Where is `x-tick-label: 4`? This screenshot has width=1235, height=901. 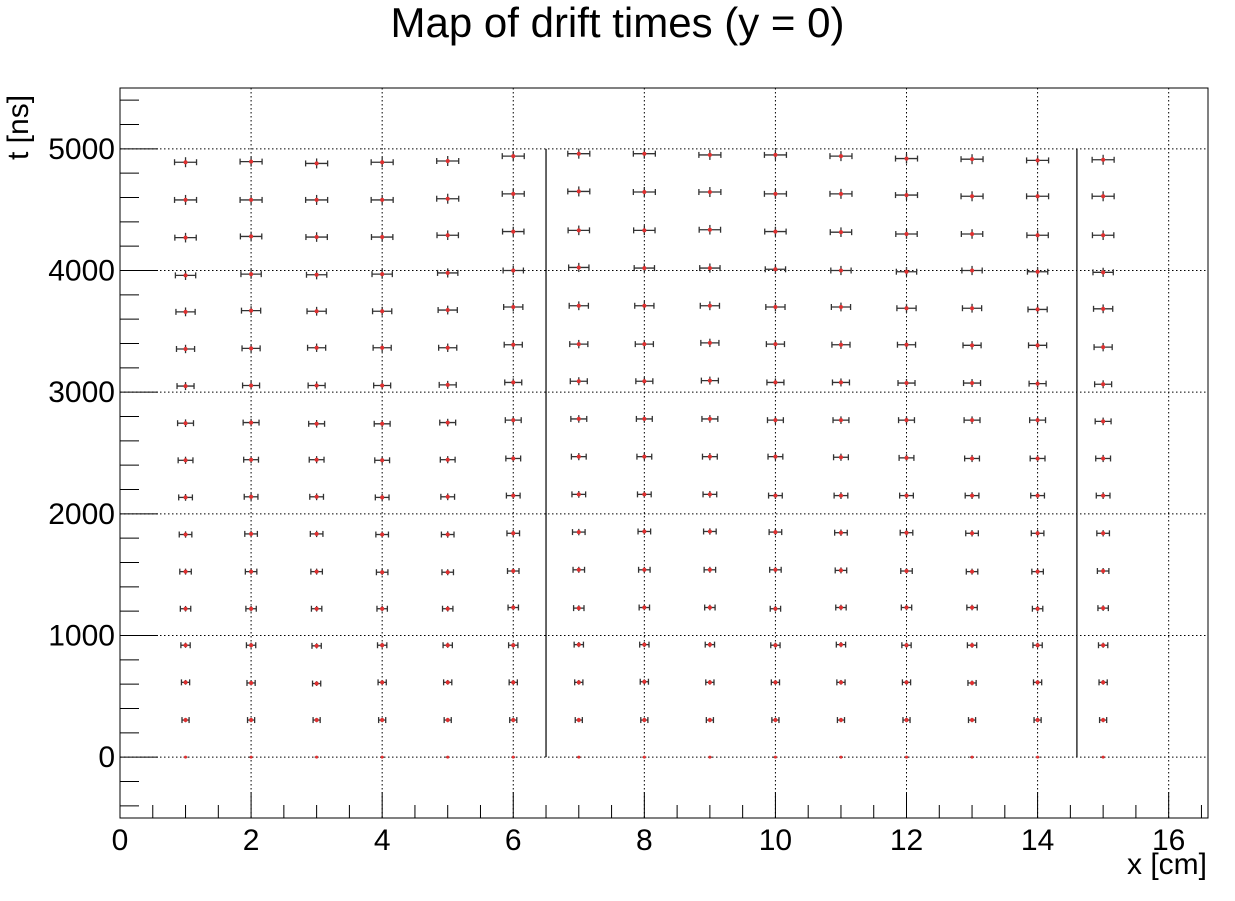
x-tick-label: 4 is located at coordinates (382, 840).